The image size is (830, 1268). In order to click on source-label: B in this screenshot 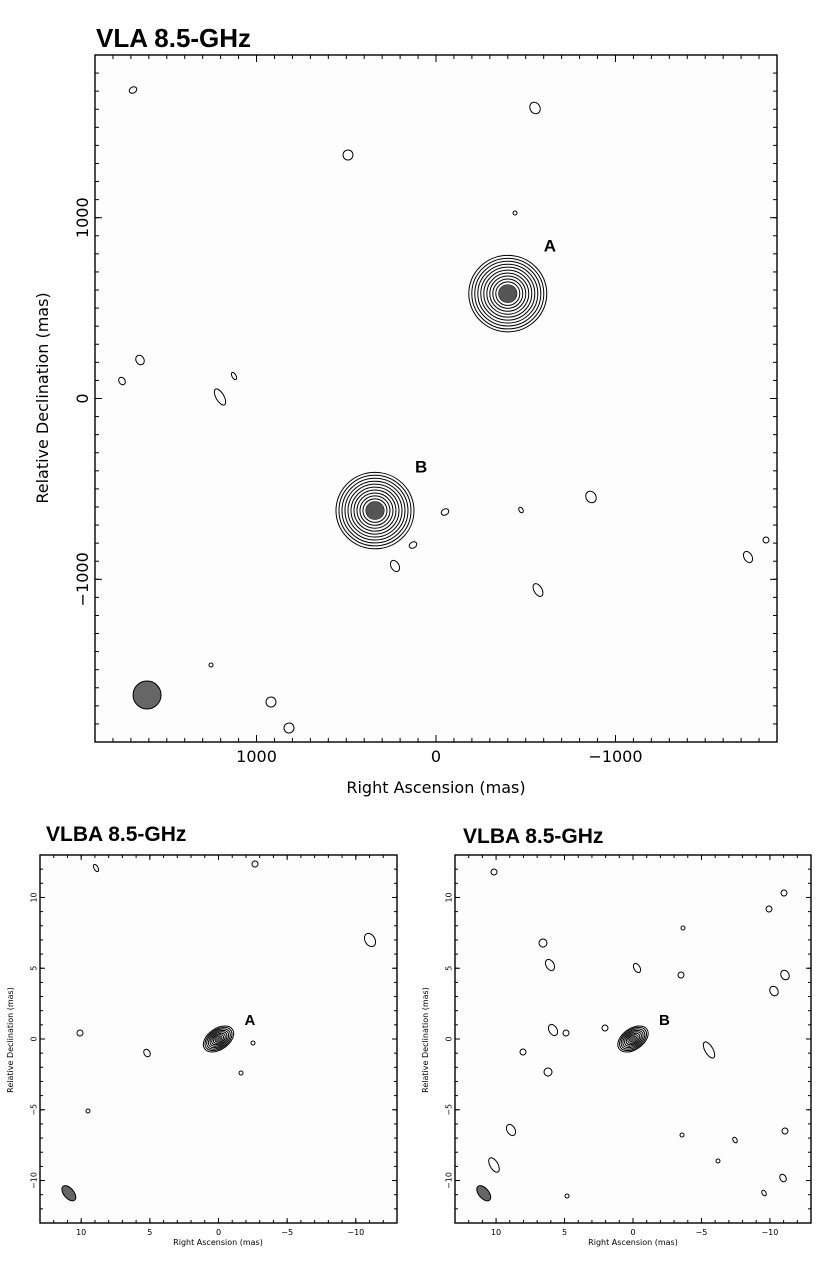, I will do `click(421, 467)`.